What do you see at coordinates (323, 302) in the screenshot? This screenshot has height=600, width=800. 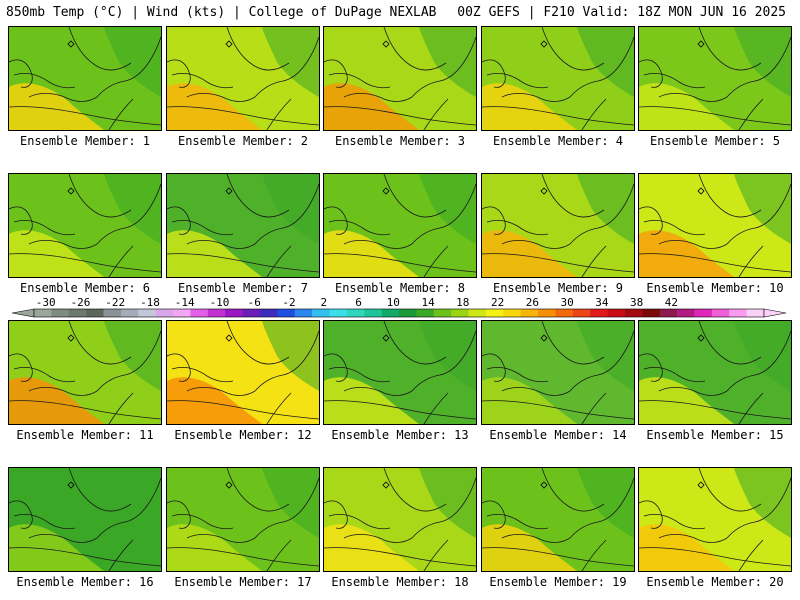 I see `colorbar-tick-label: 2` at bounding box center [323, 302].